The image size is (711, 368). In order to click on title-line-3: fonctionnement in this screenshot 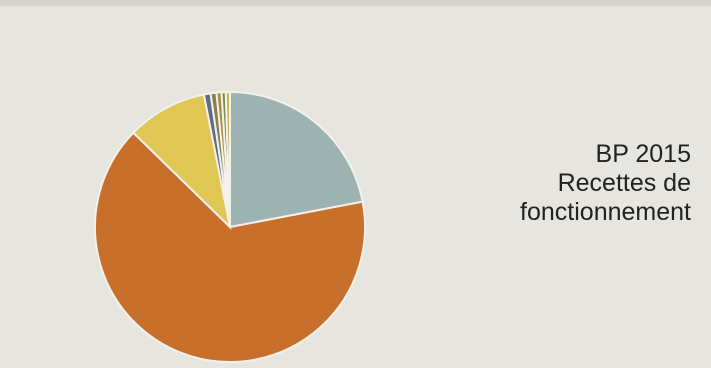, I will do `click(605, 212)`.